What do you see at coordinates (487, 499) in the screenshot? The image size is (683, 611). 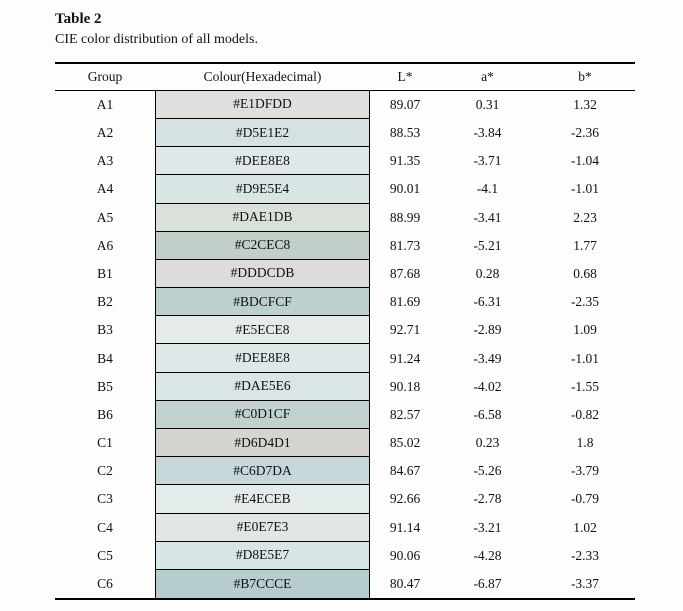 I see `astar-value: -2.78` at bounding box center [487, 499].